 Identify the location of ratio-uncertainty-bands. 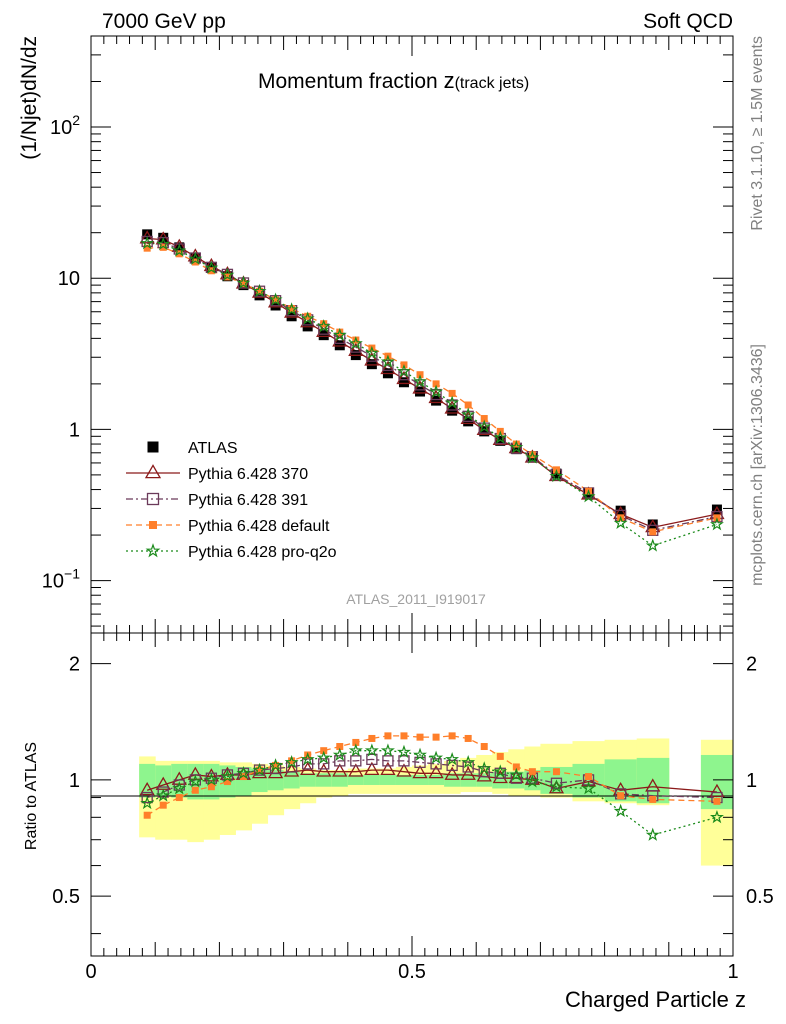
(436, 802).